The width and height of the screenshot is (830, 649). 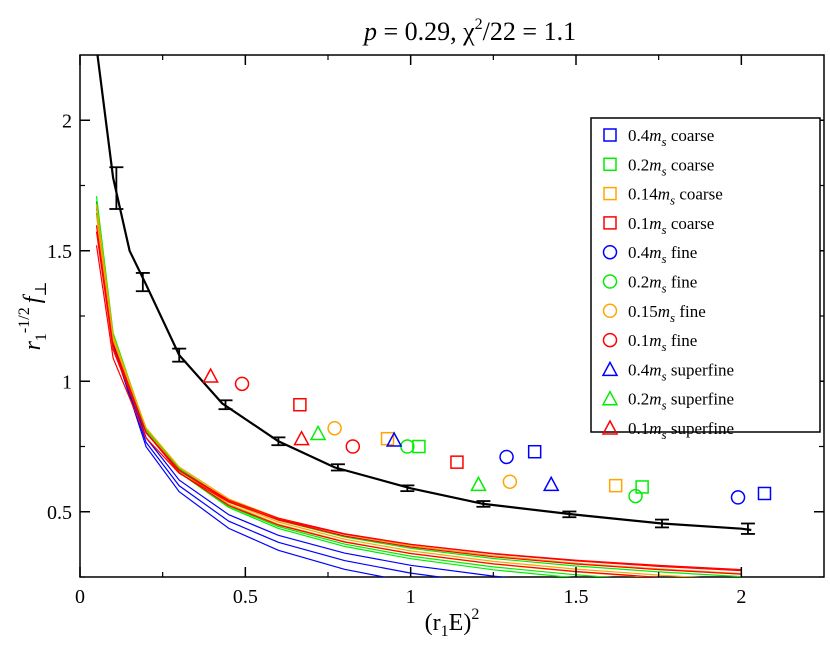 I want to click on title-p-value: 0.29, so click(x=428, y=31).